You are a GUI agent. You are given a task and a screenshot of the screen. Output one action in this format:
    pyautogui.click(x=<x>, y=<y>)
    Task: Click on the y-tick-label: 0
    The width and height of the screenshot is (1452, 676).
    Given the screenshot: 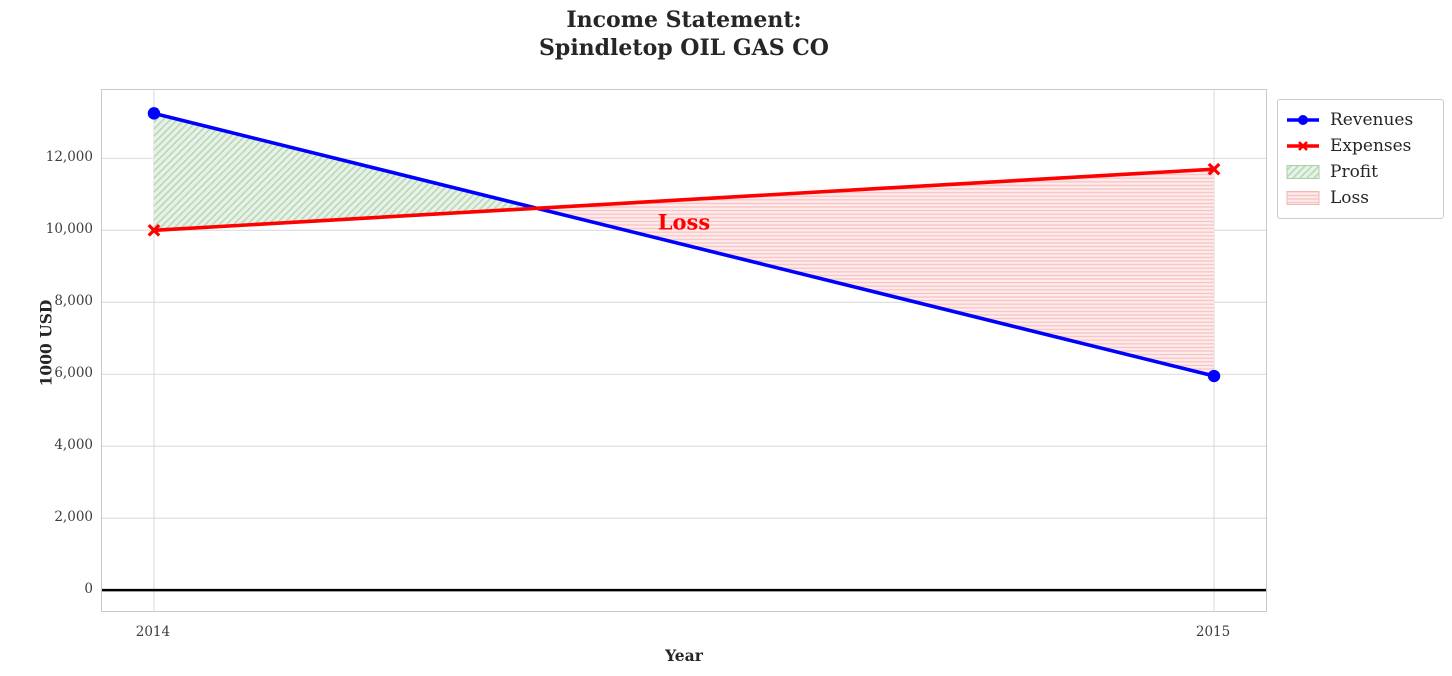 What is the action you would take?
    pyautogui.click(x=88, y=589)
    